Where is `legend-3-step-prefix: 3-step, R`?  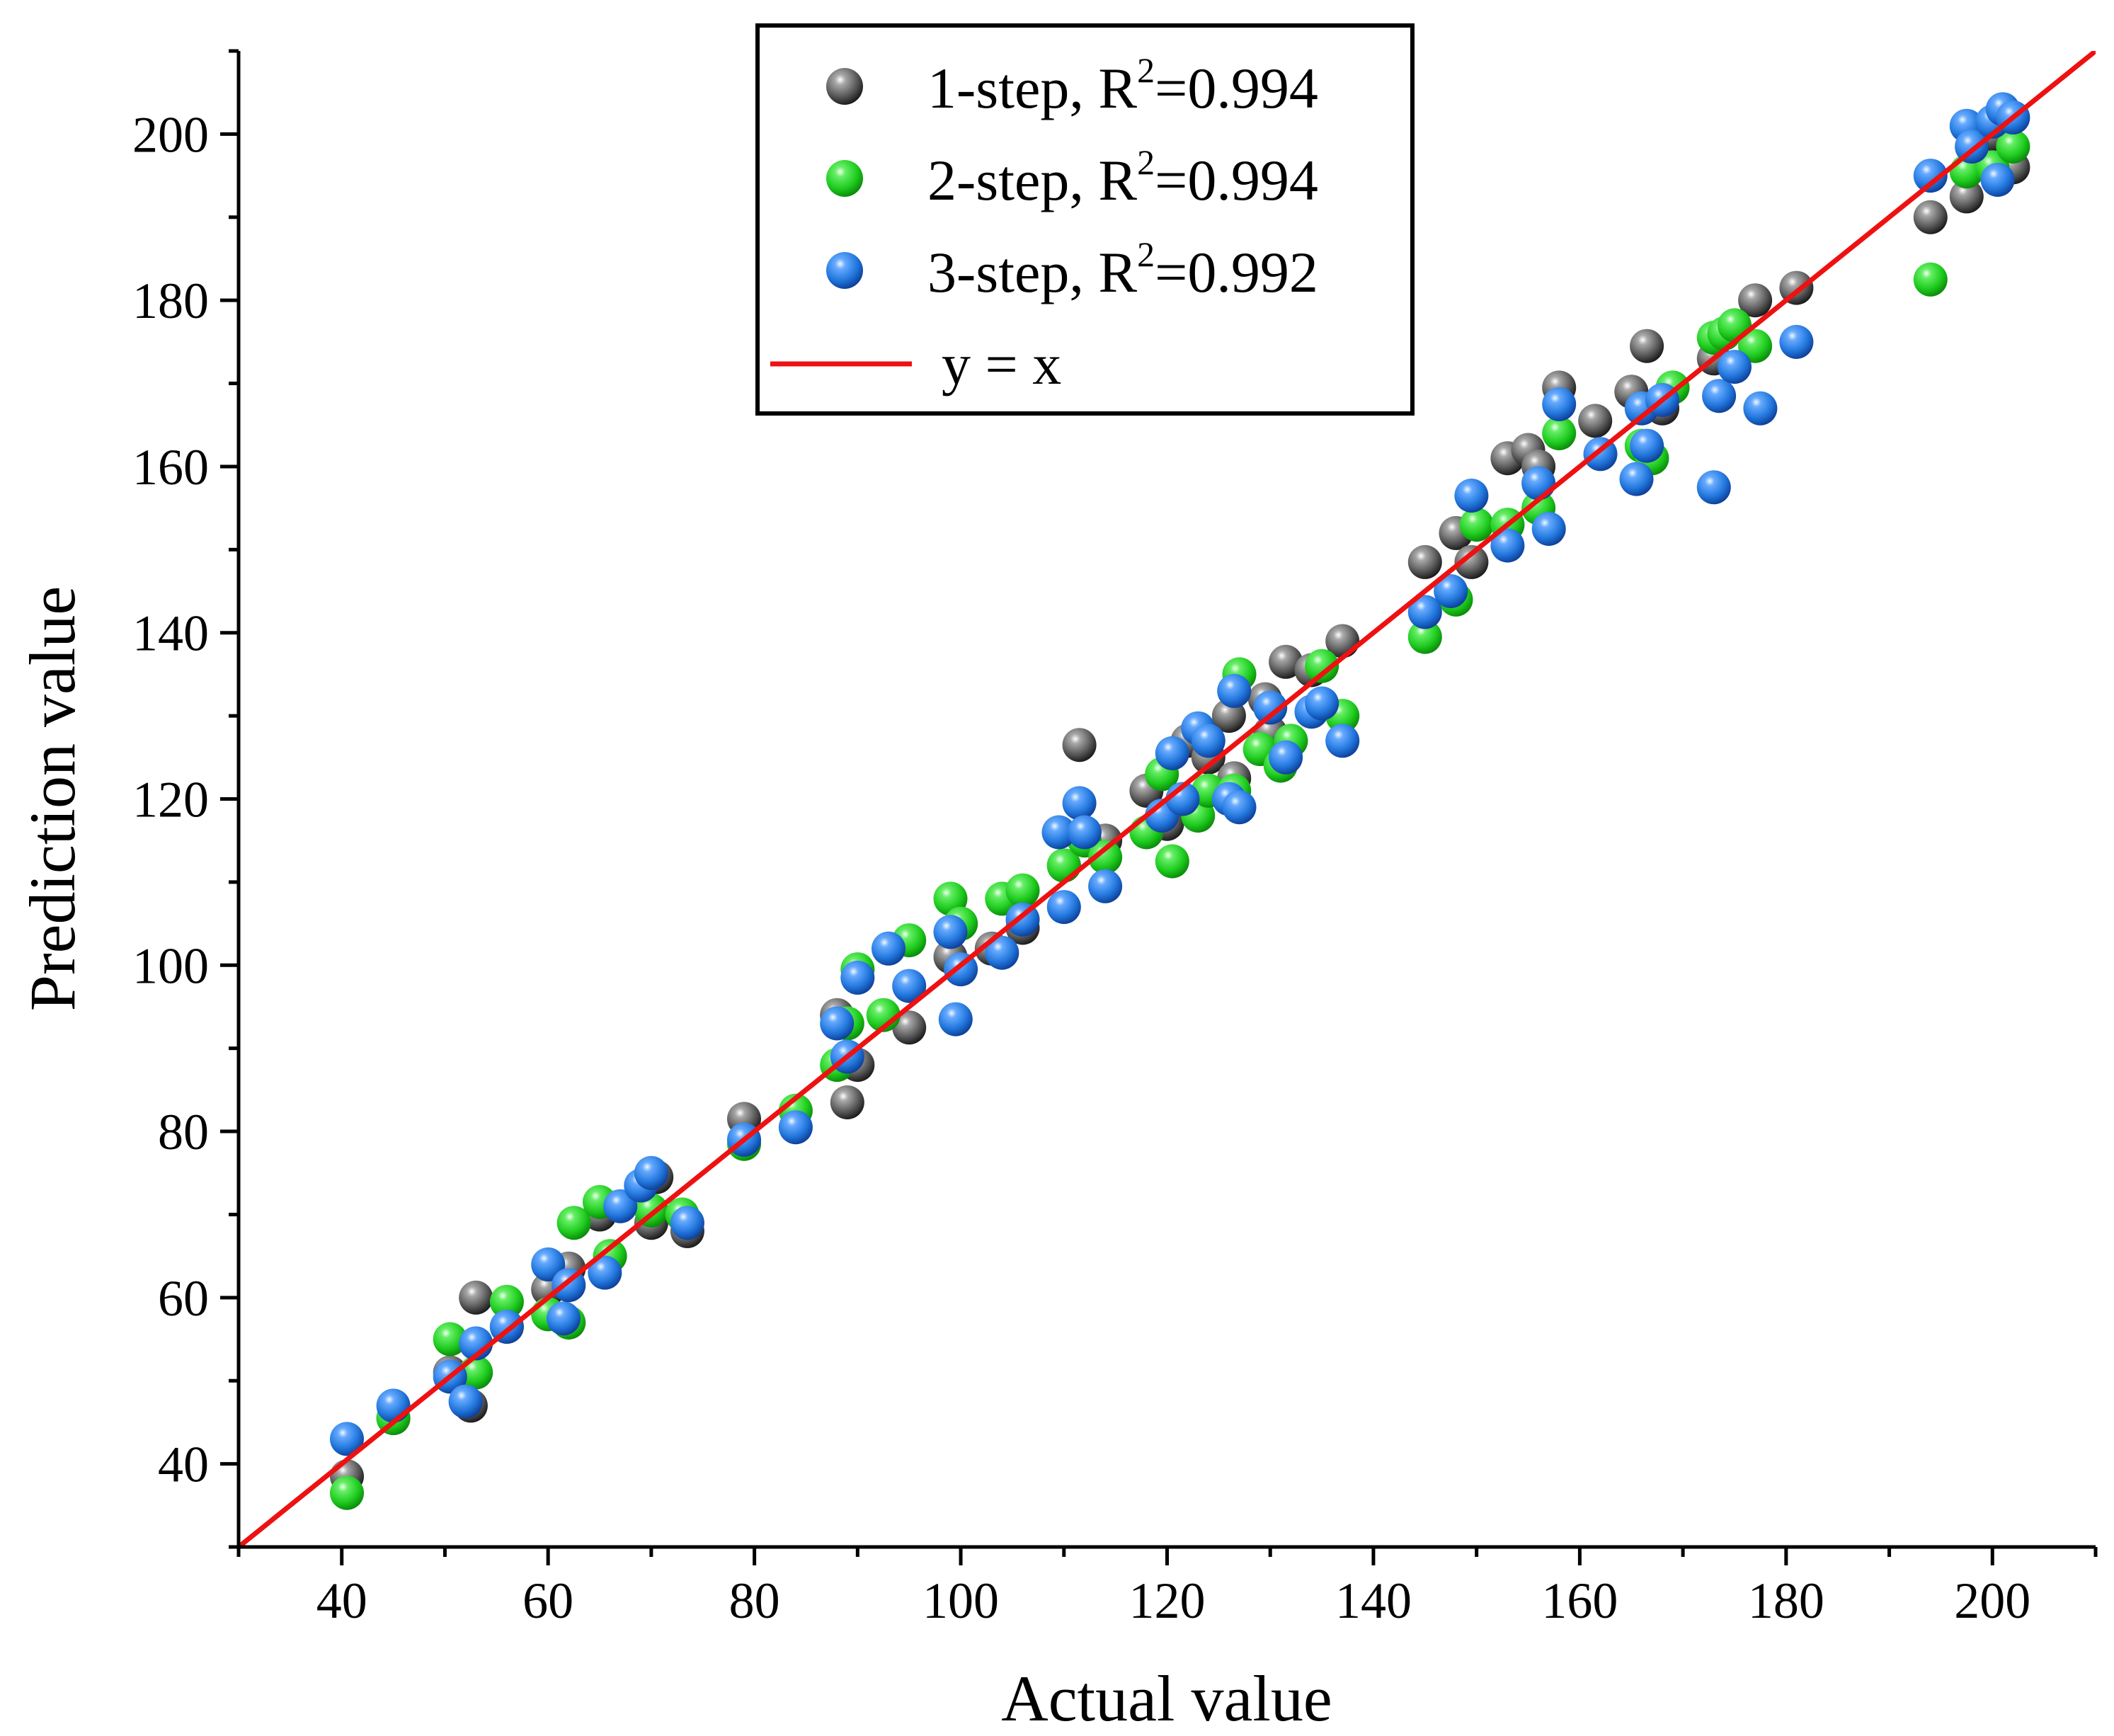 legend-3-step-prefix: 3-step, R is located at coordinates (1032, 272).